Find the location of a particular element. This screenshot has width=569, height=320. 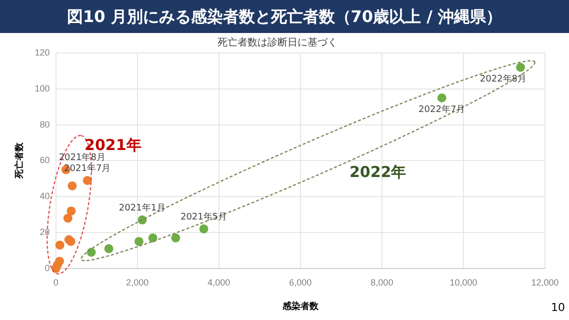

y-tick-label: 120 is located at coordinates (42, 52).